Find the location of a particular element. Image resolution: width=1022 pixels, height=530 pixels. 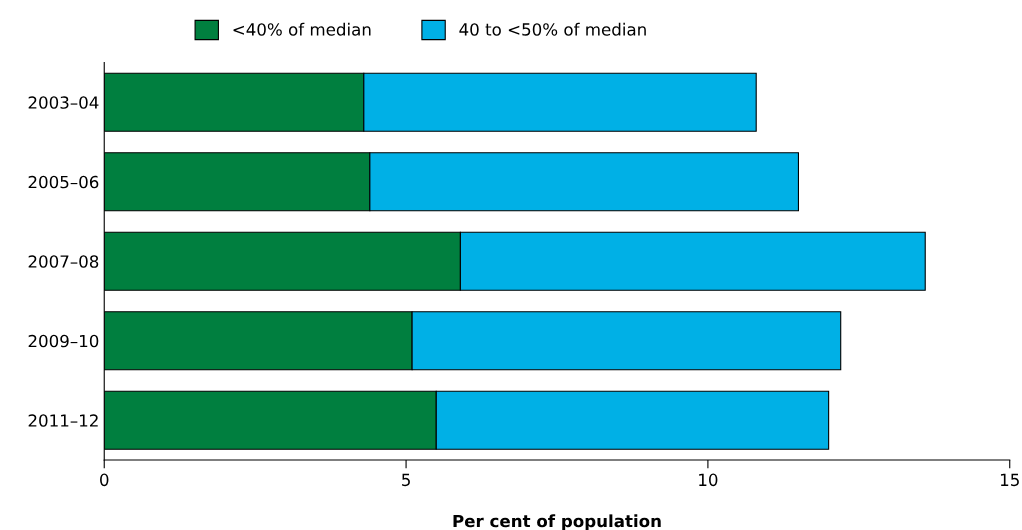

y-tick-label: 2003–04 is located at coordinates (63, 102).